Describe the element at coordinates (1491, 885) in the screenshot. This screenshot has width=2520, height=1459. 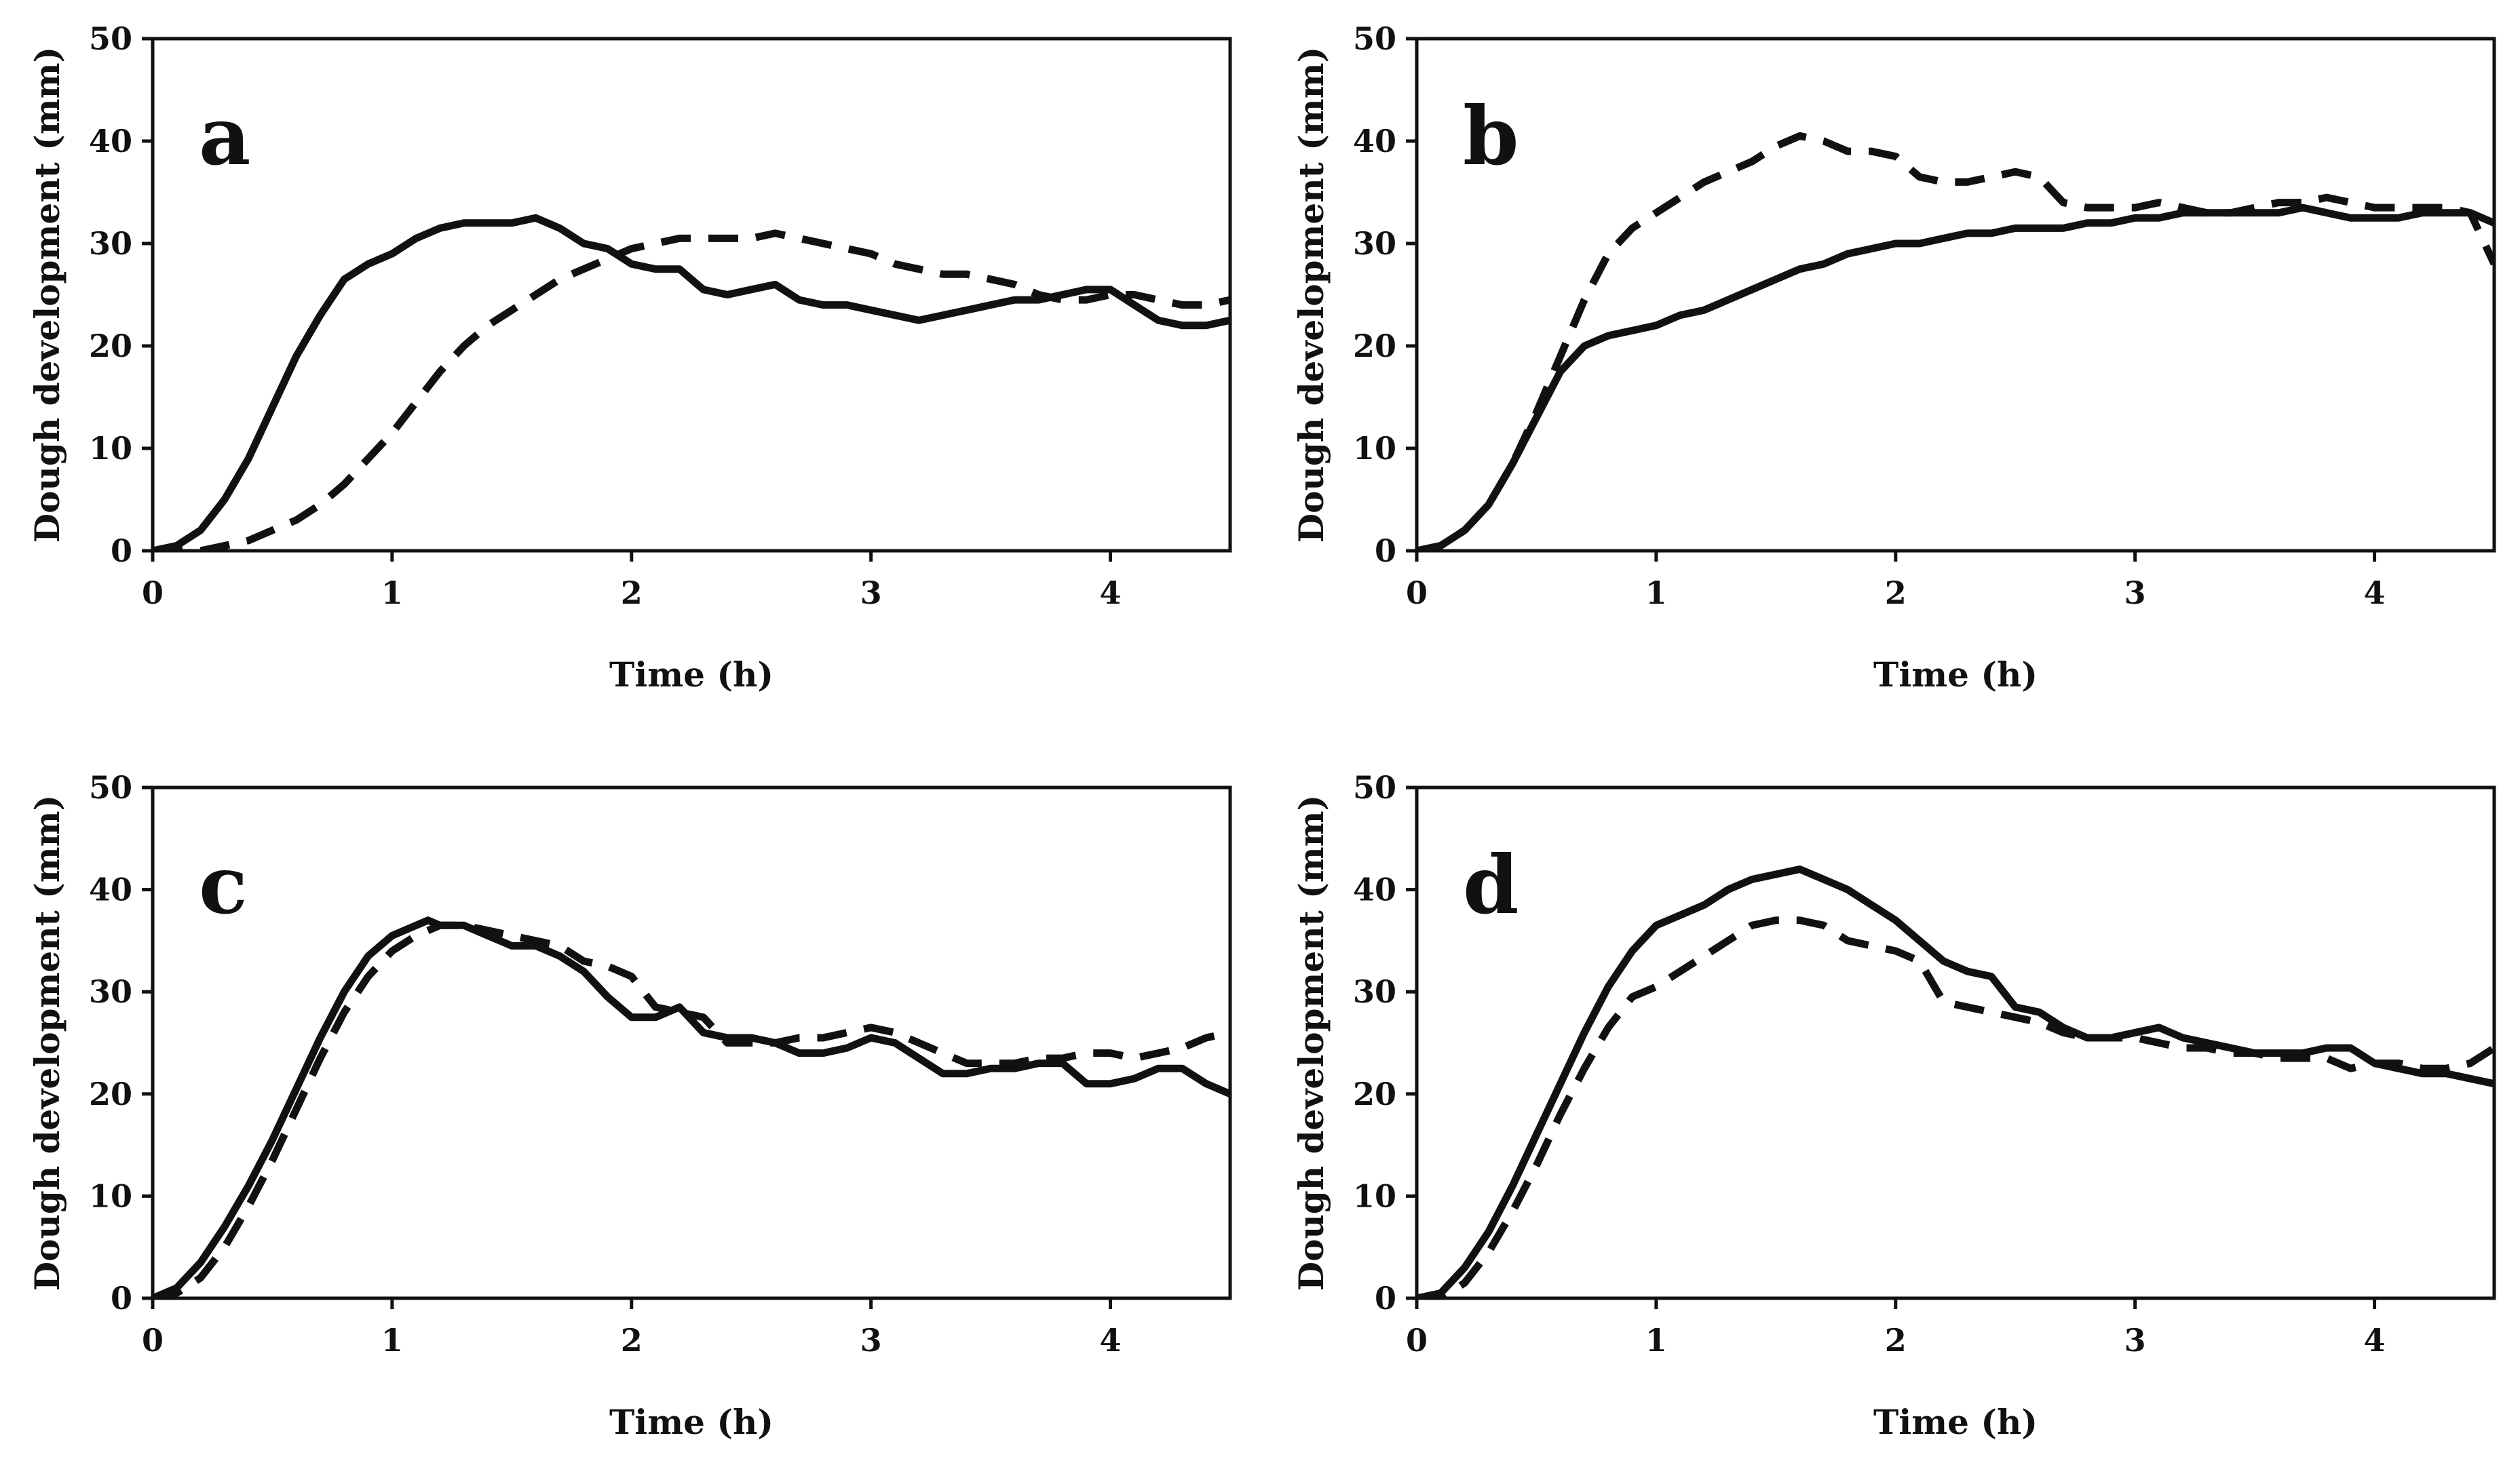
I see `panel-letter: d` at that location.